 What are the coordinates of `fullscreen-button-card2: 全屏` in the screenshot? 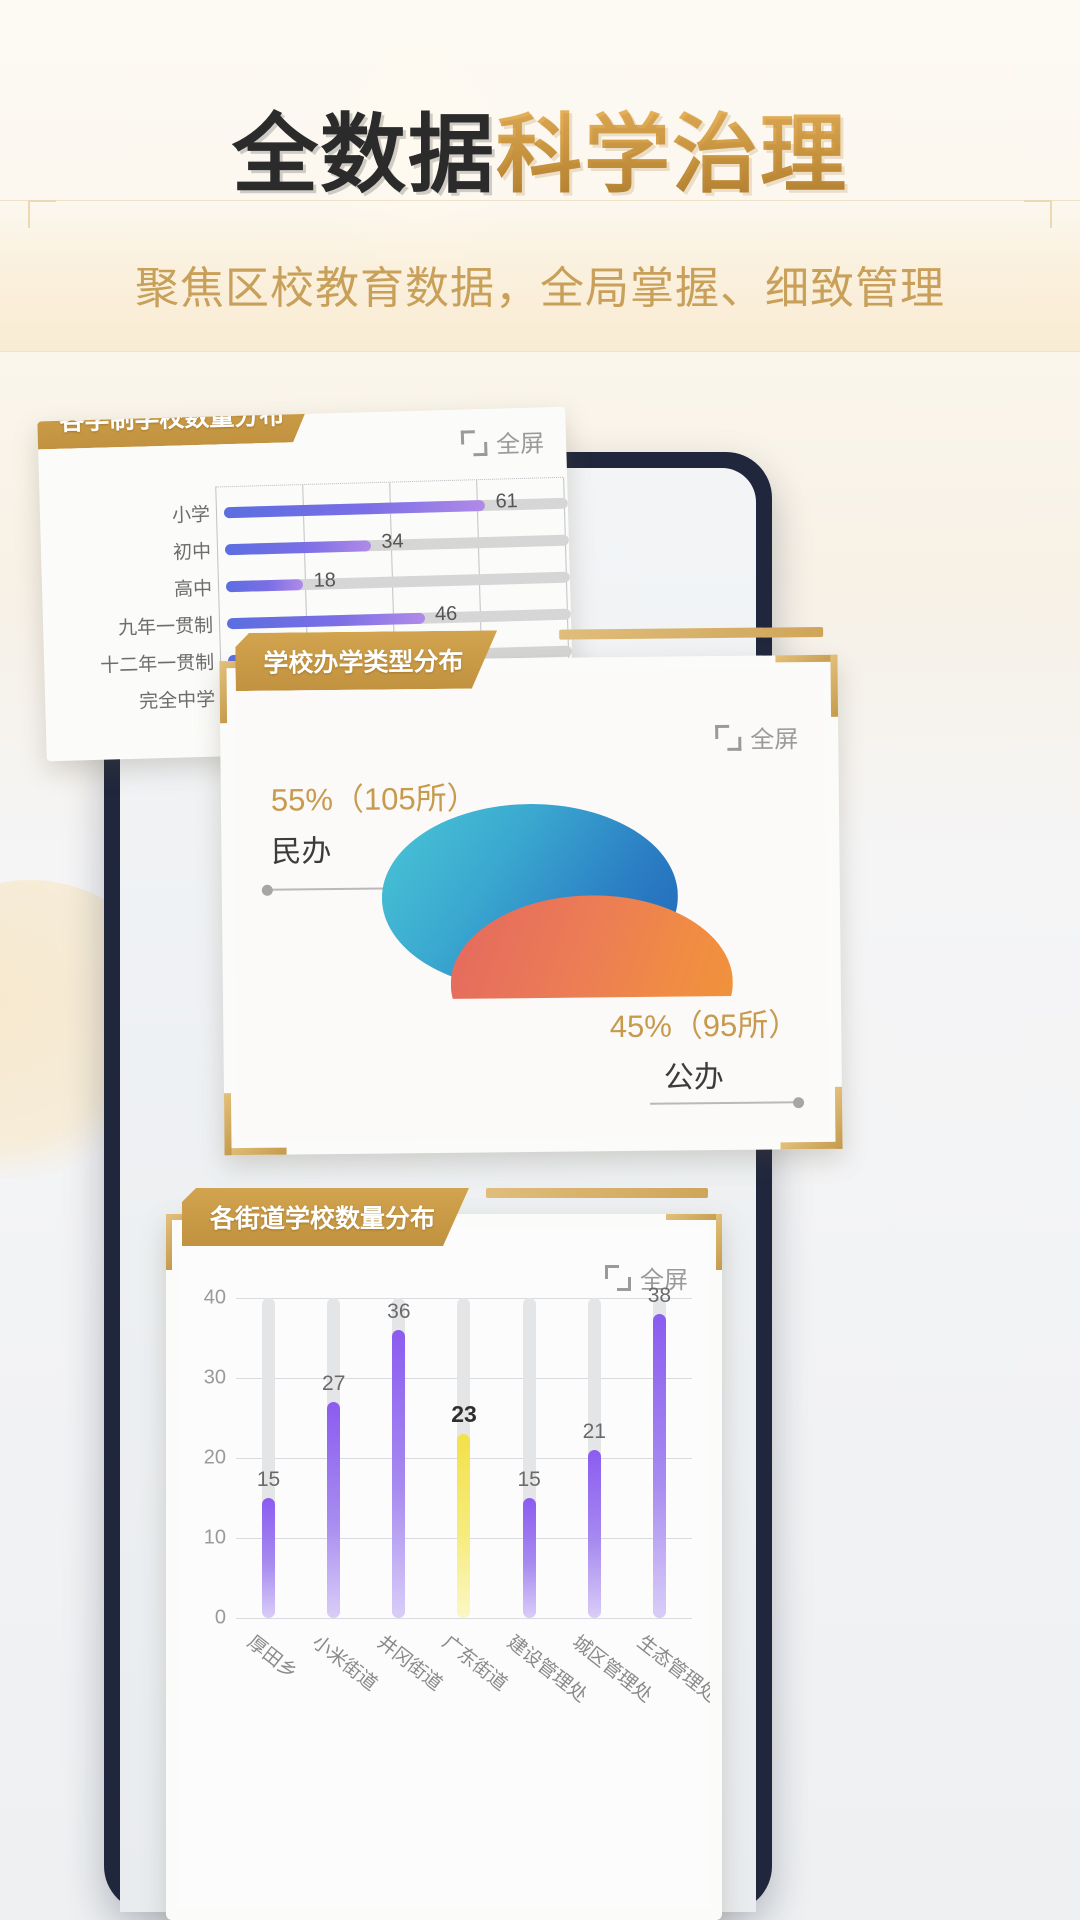 It's located at (756, 737).